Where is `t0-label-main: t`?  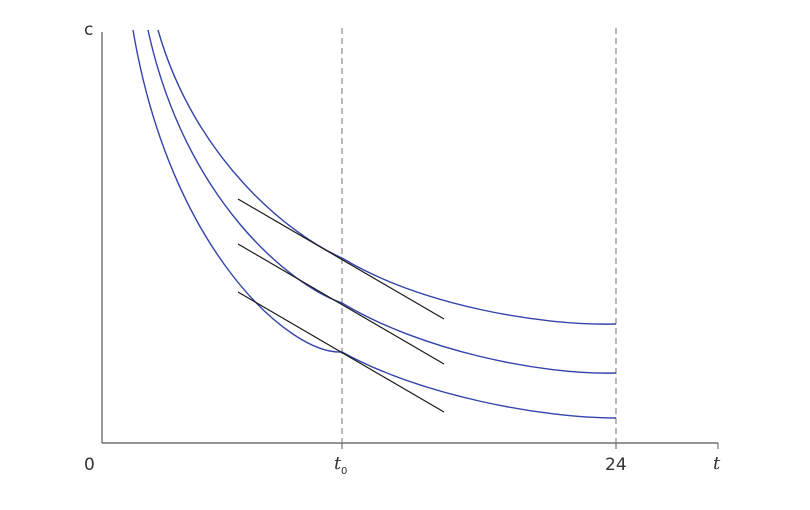
t0-label-main: t is located at coordinates (338, 463).